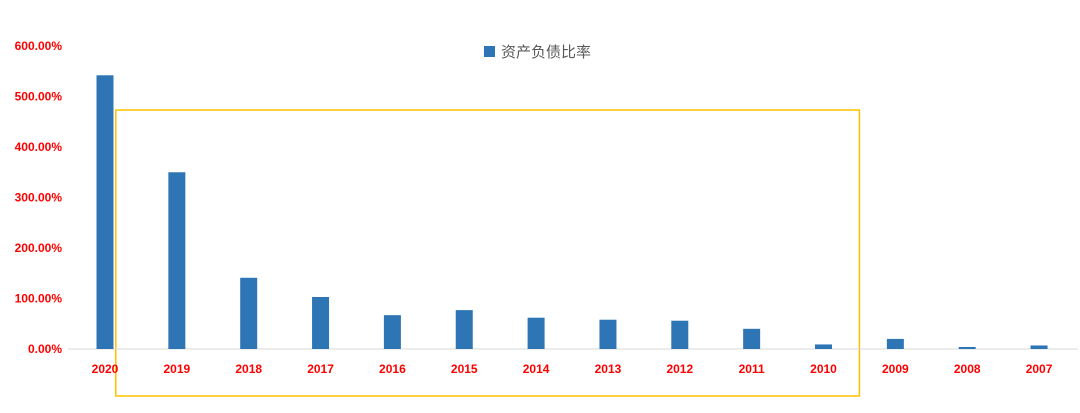  What do you see at coordinates (320, 369) in the screenshot?
I see `x-tick-label: 2017` at bounding box center [320, 369].